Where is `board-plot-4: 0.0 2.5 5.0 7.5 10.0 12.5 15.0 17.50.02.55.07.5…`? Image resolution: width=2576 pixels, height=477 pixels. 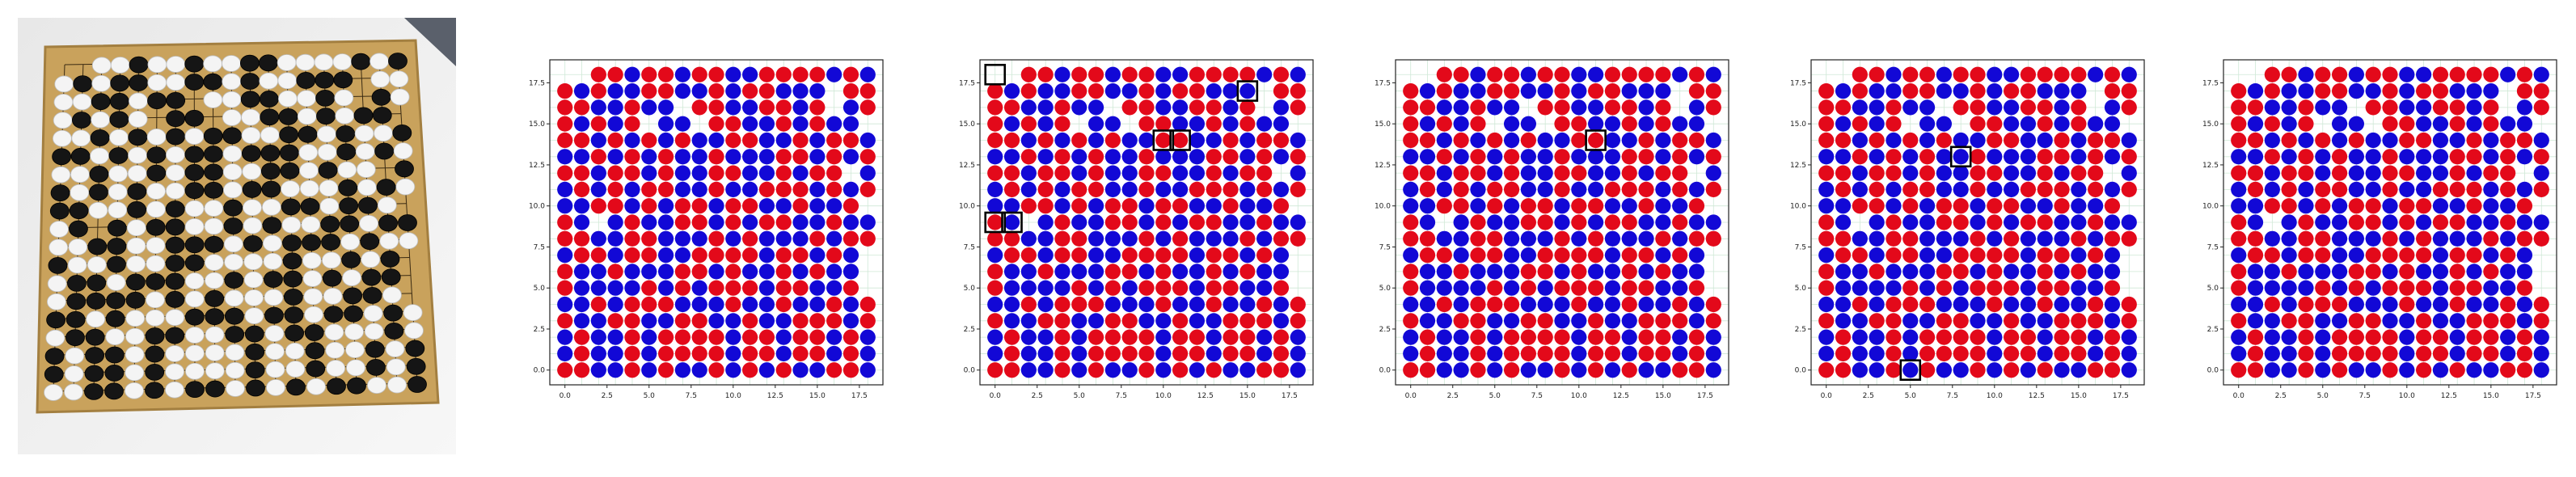
board-plot-4: 0.0 2.5 5.0 7.5 10.0 12.5 15.0 17.50.02.55.07.5… is located at coordinates (1967, 230).